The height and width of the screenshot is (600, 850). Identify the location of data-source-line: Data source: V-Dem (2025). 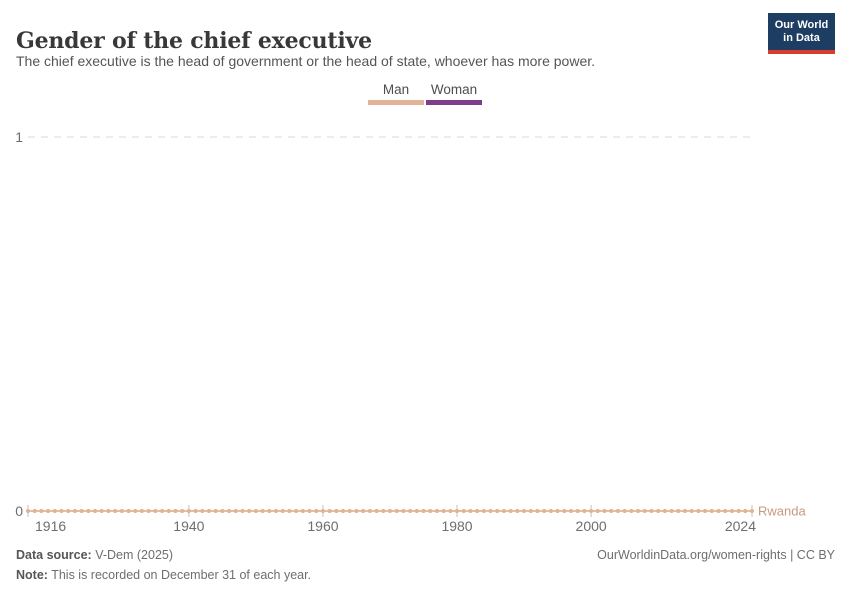
(94, 555).